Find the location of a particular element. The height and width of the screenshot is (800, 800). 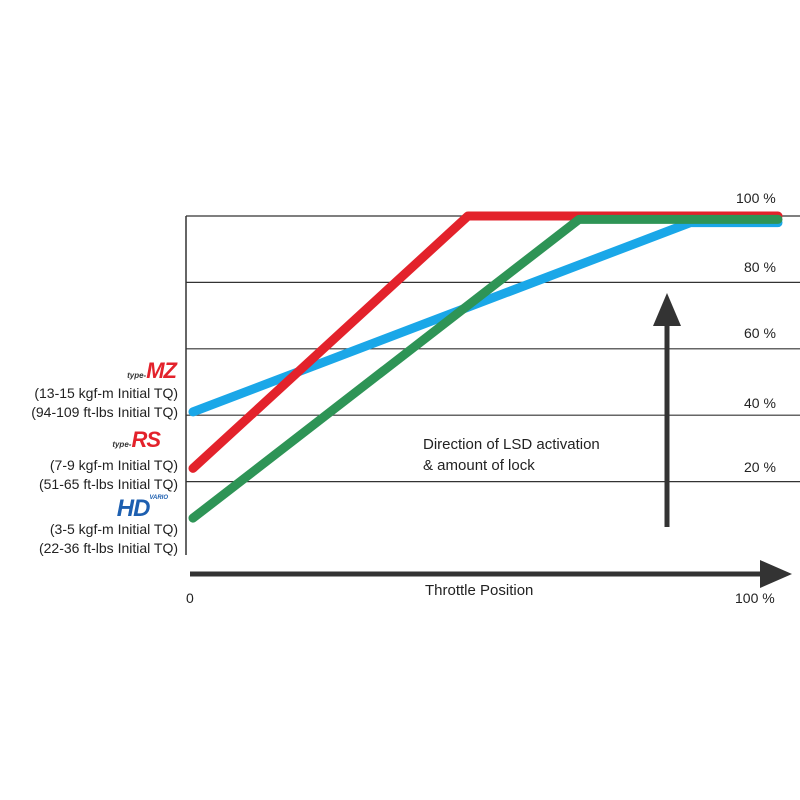

x-tick-0: 0 is located at coordinates (190, 598).